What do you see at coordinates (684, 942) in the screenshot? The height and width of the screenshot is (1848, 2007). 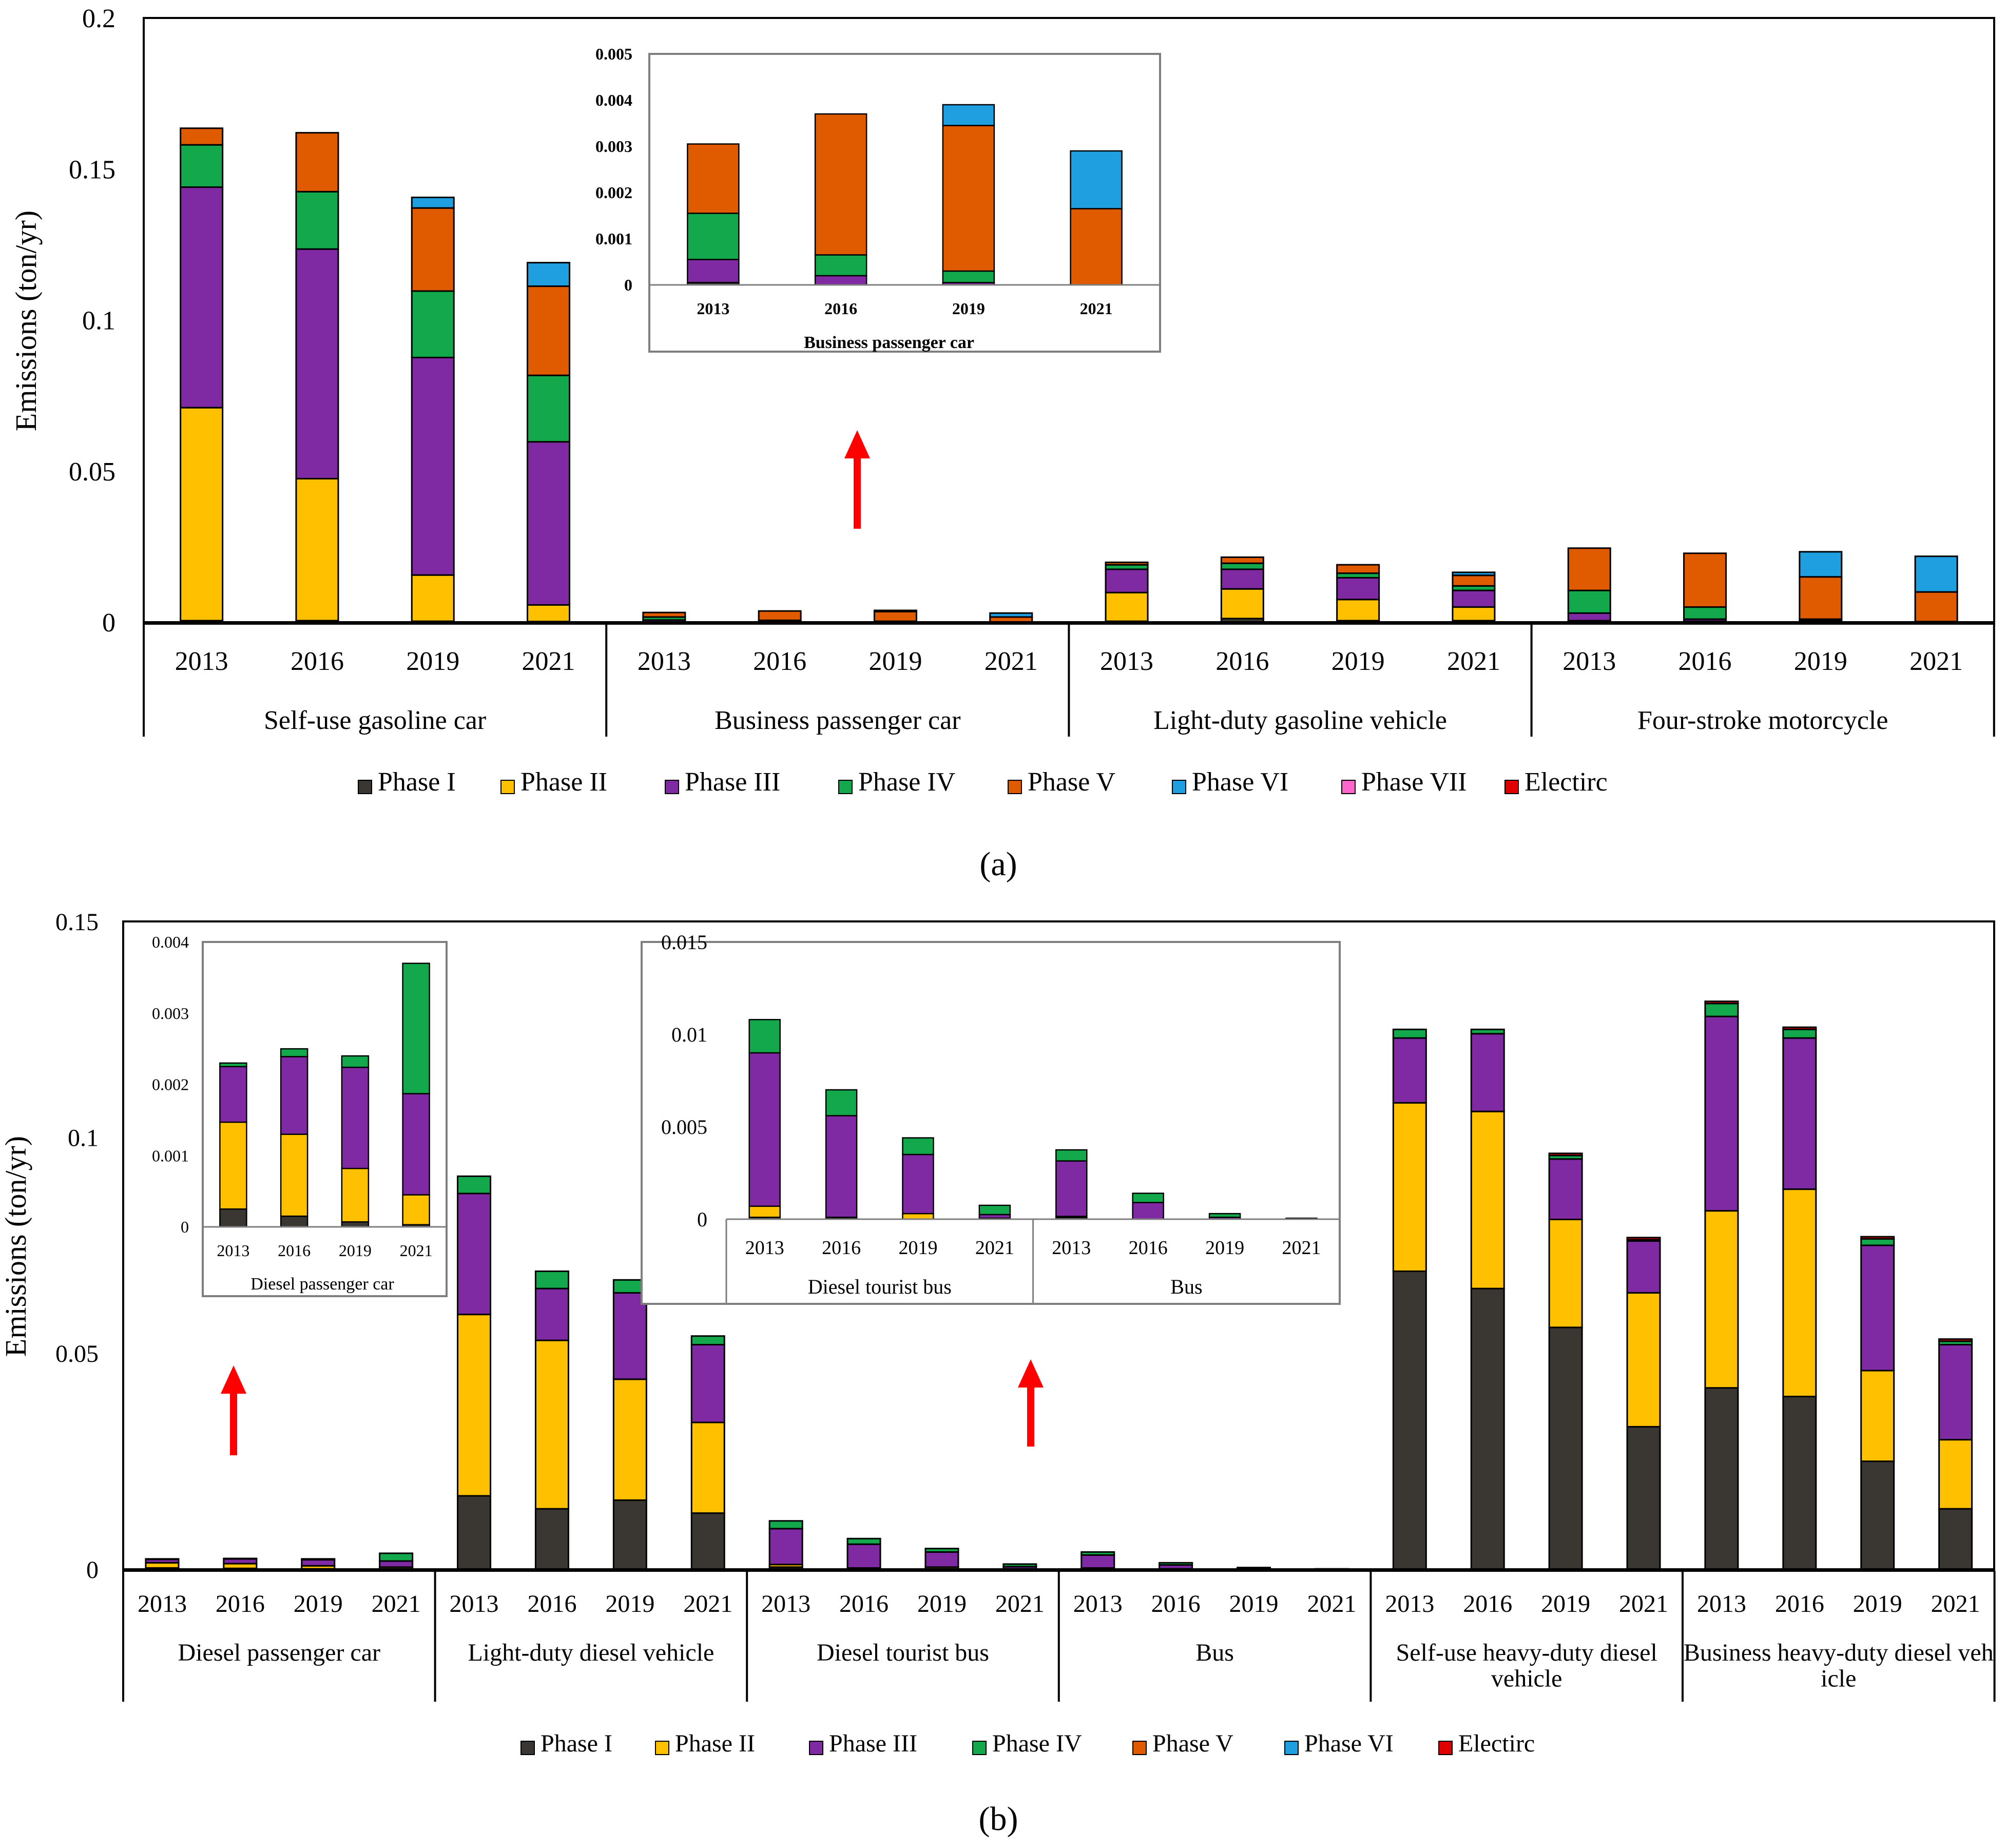 I see `b-inset-mid-y-tick-label: 0.015` at bounding box center [684, 942].